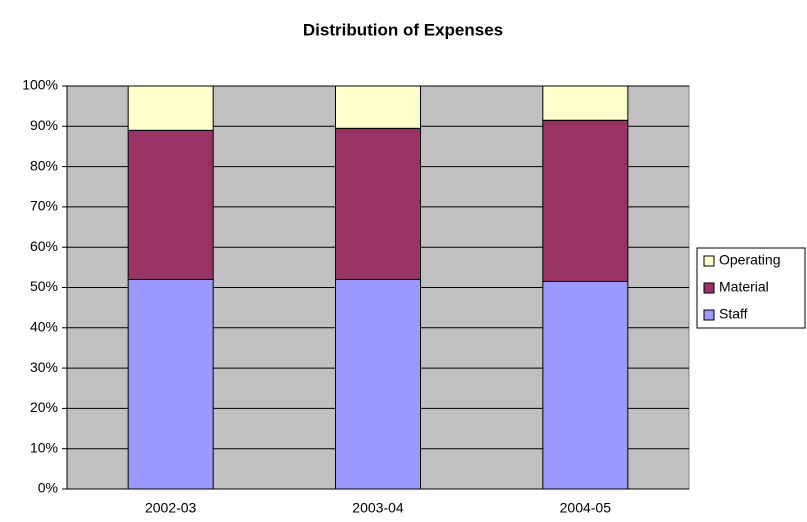 Image resolution: width=807 pixels, height=522 pixels. I want to click on chart-title: Distribution of Expenses, so click(403, 29).